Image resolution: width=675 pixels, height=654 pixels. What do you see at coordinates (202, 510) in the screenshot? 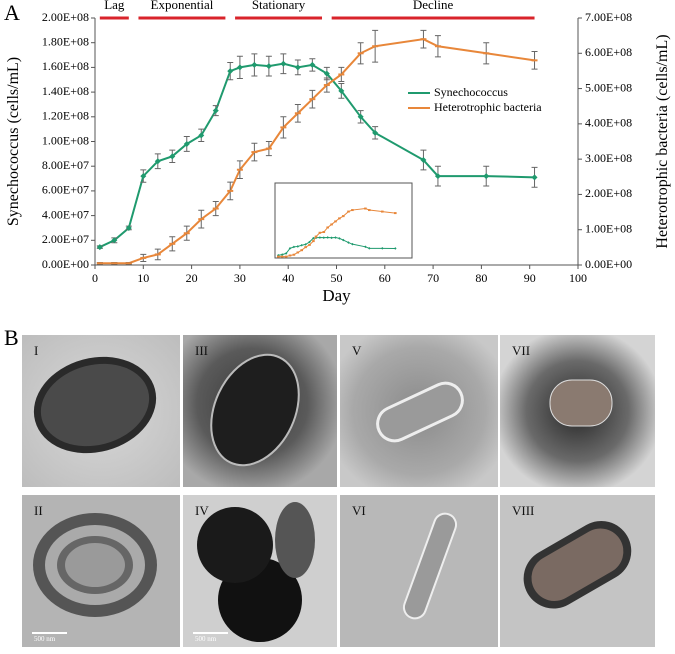
I see `micrograph-label: IV` at bounding box center [202, 510].